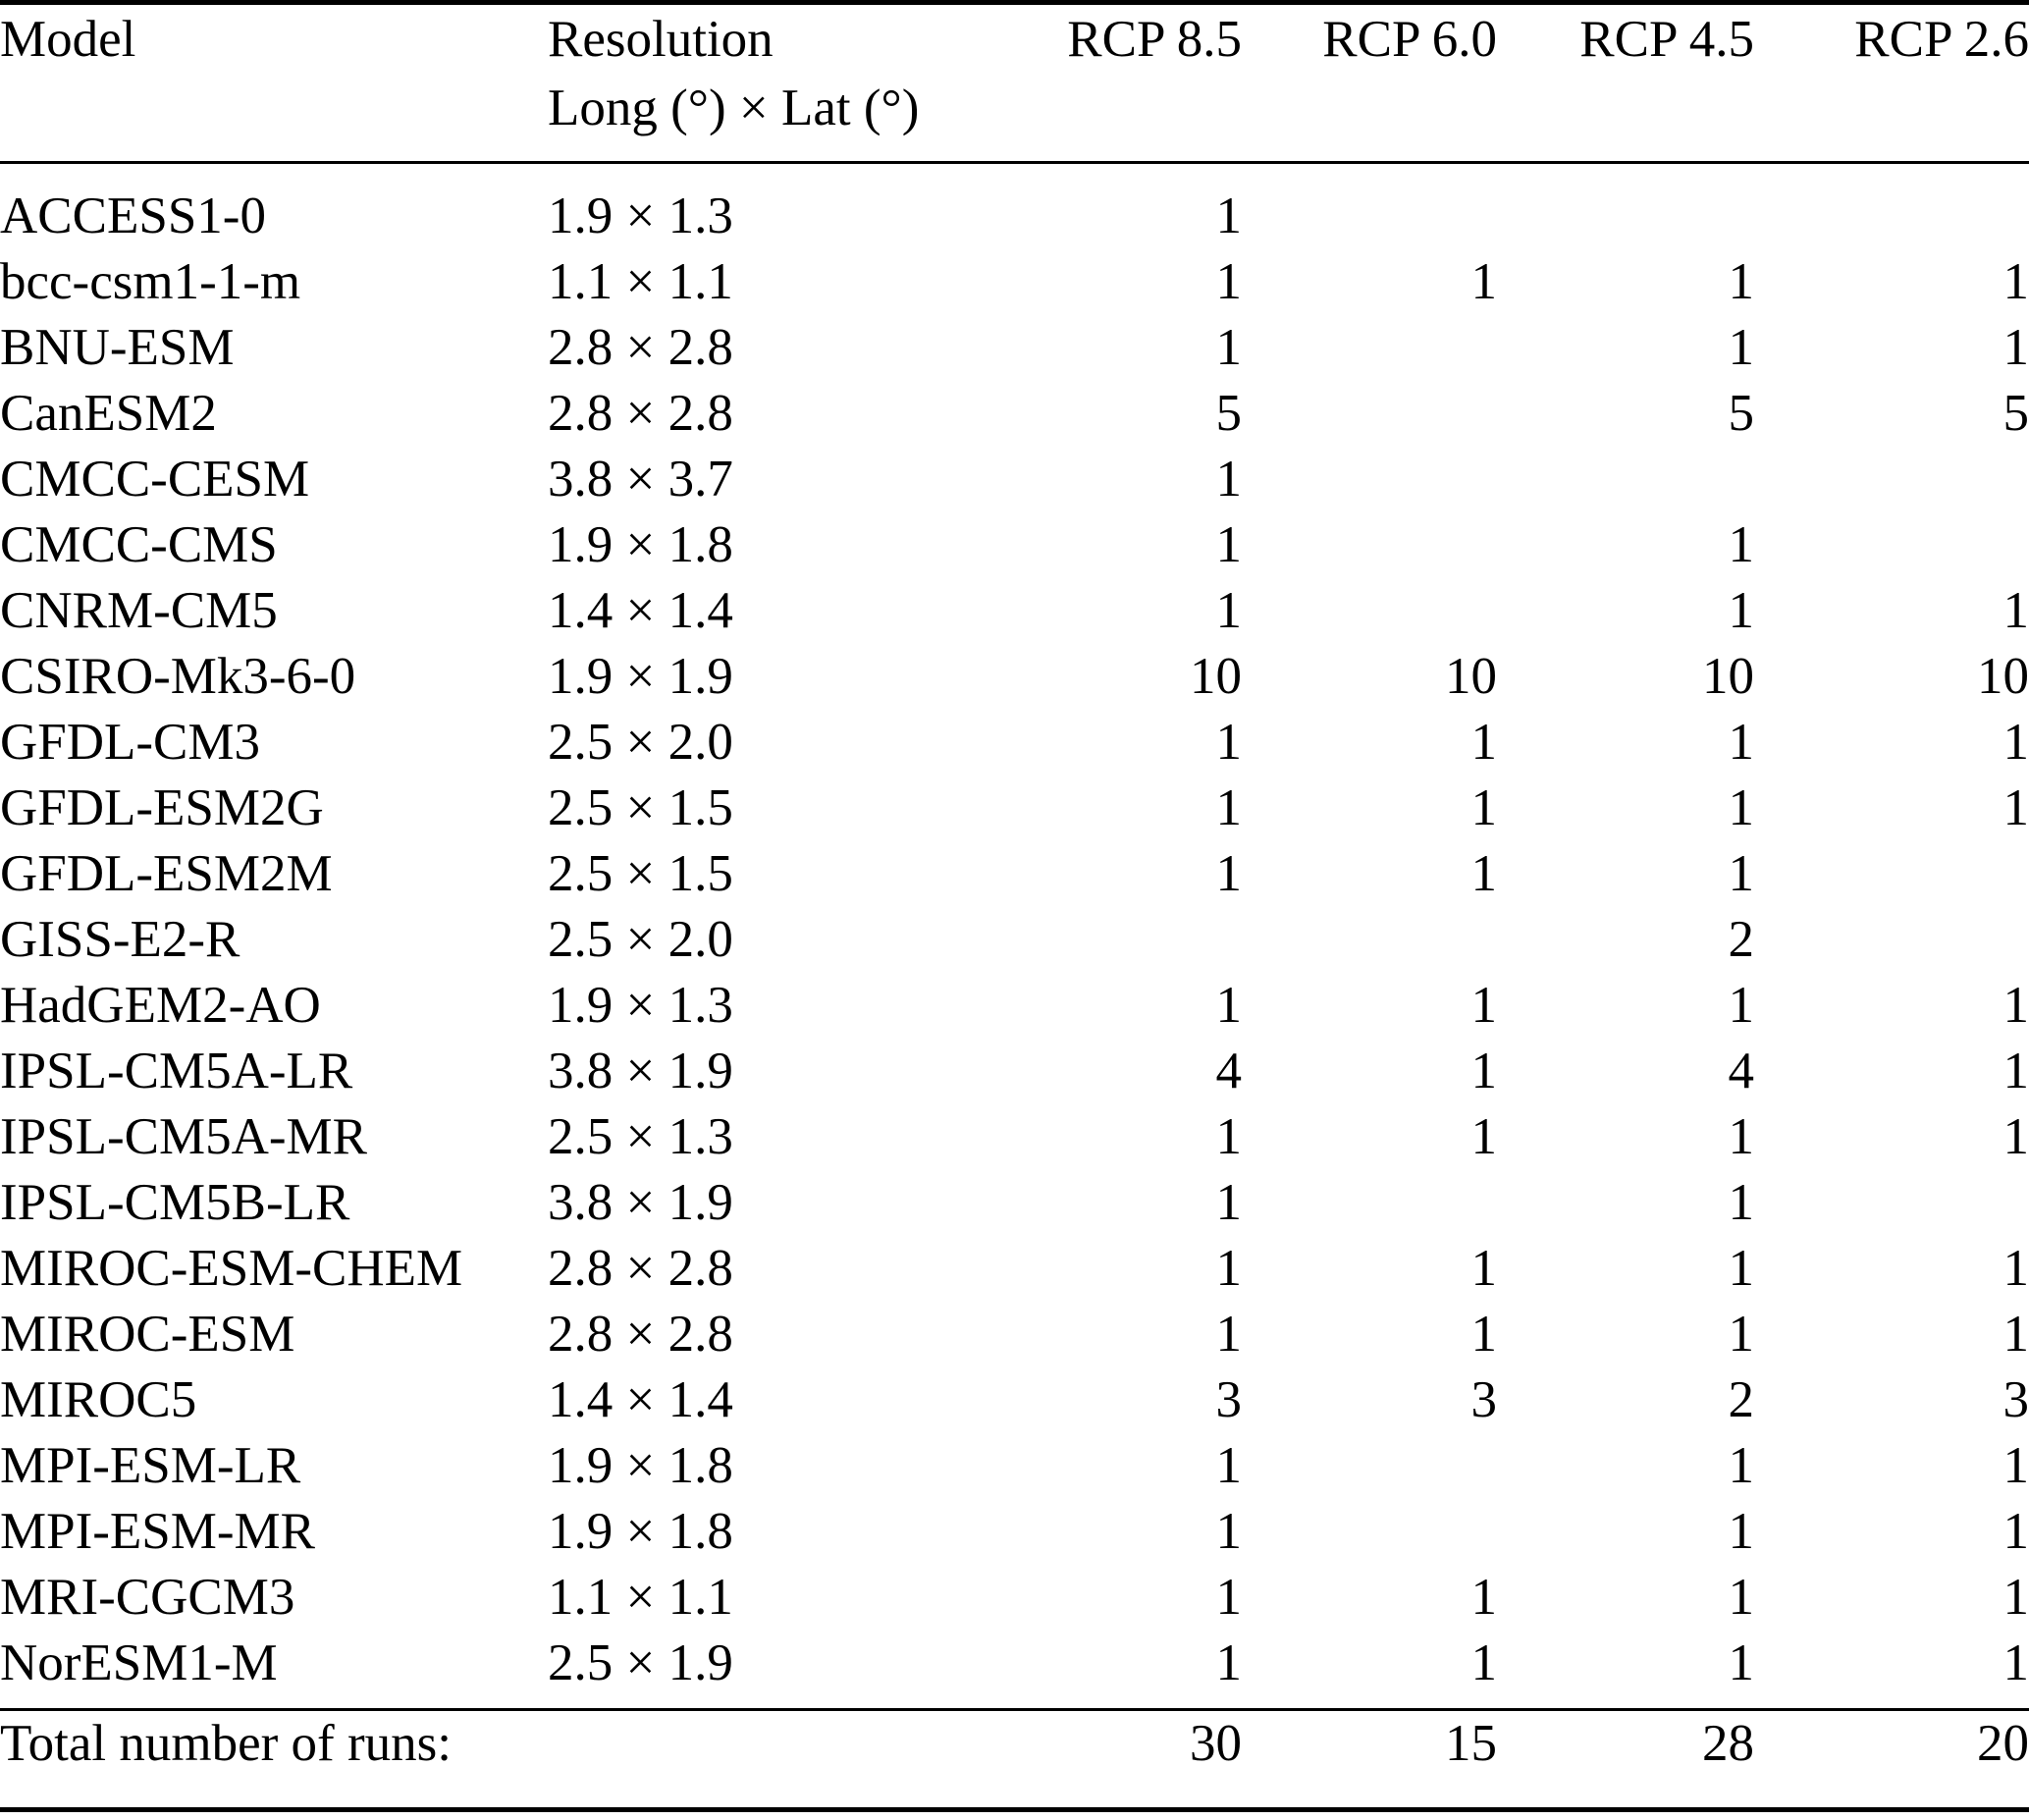 The height and width of the screenshot is (1820, 2029). What do you see at coordinates (640, 1662) in the screenshot?
I see `cell-resolution: 2.5 × 1.9` at bounding box center [640, 1662].